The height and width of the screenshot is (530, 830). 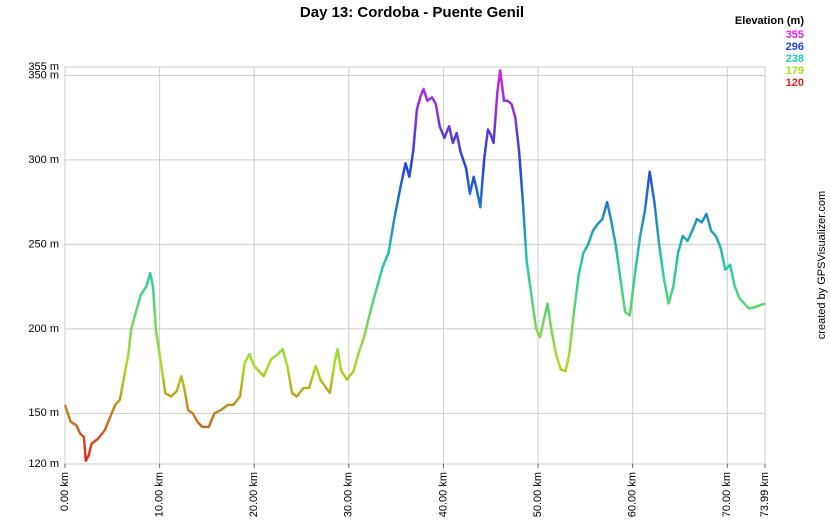 I want to click on y-tick-label: 350 m, so click(x=43, y=75).